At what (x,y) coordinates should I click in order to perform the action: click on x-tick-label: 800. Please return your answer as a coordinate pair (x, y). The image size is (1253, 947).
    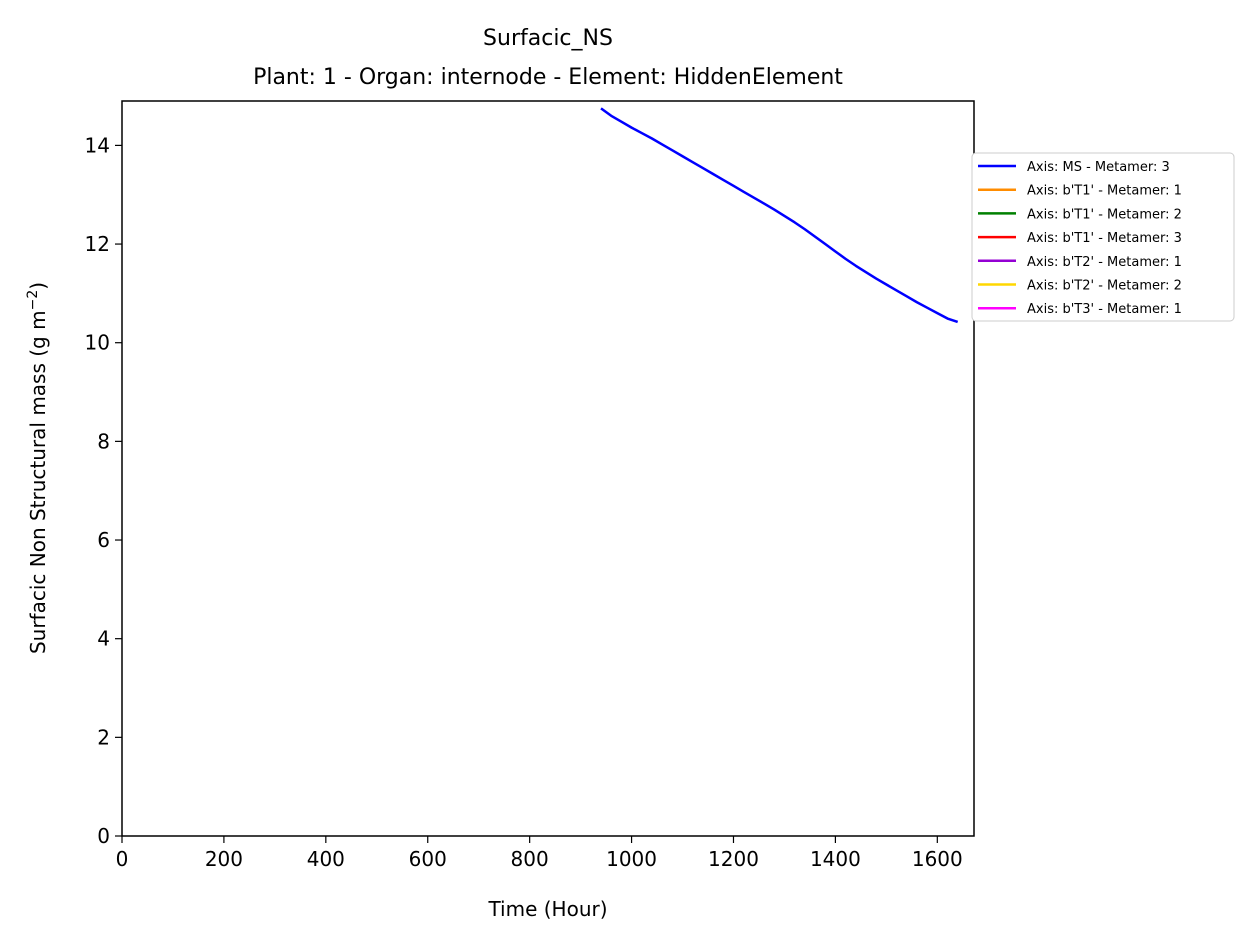
    Looking at the image, I should click on (530, 859).